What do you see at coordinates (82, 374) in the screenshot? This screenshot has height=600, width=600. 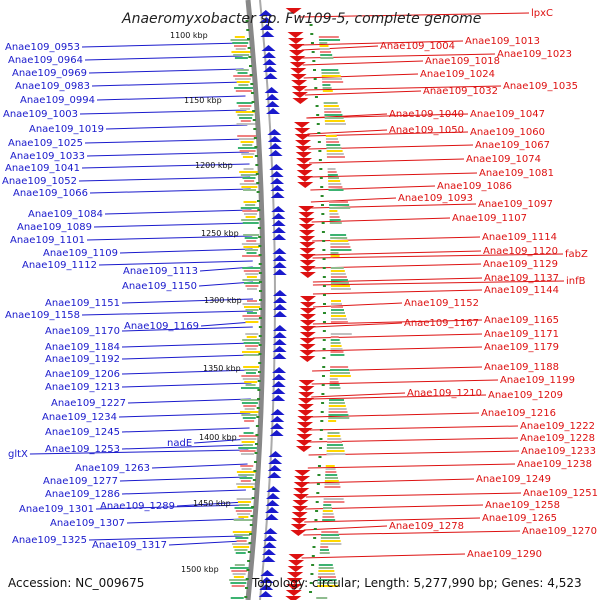 I see `gene-label: Anae109_1206` at bounding box center [82, 374].